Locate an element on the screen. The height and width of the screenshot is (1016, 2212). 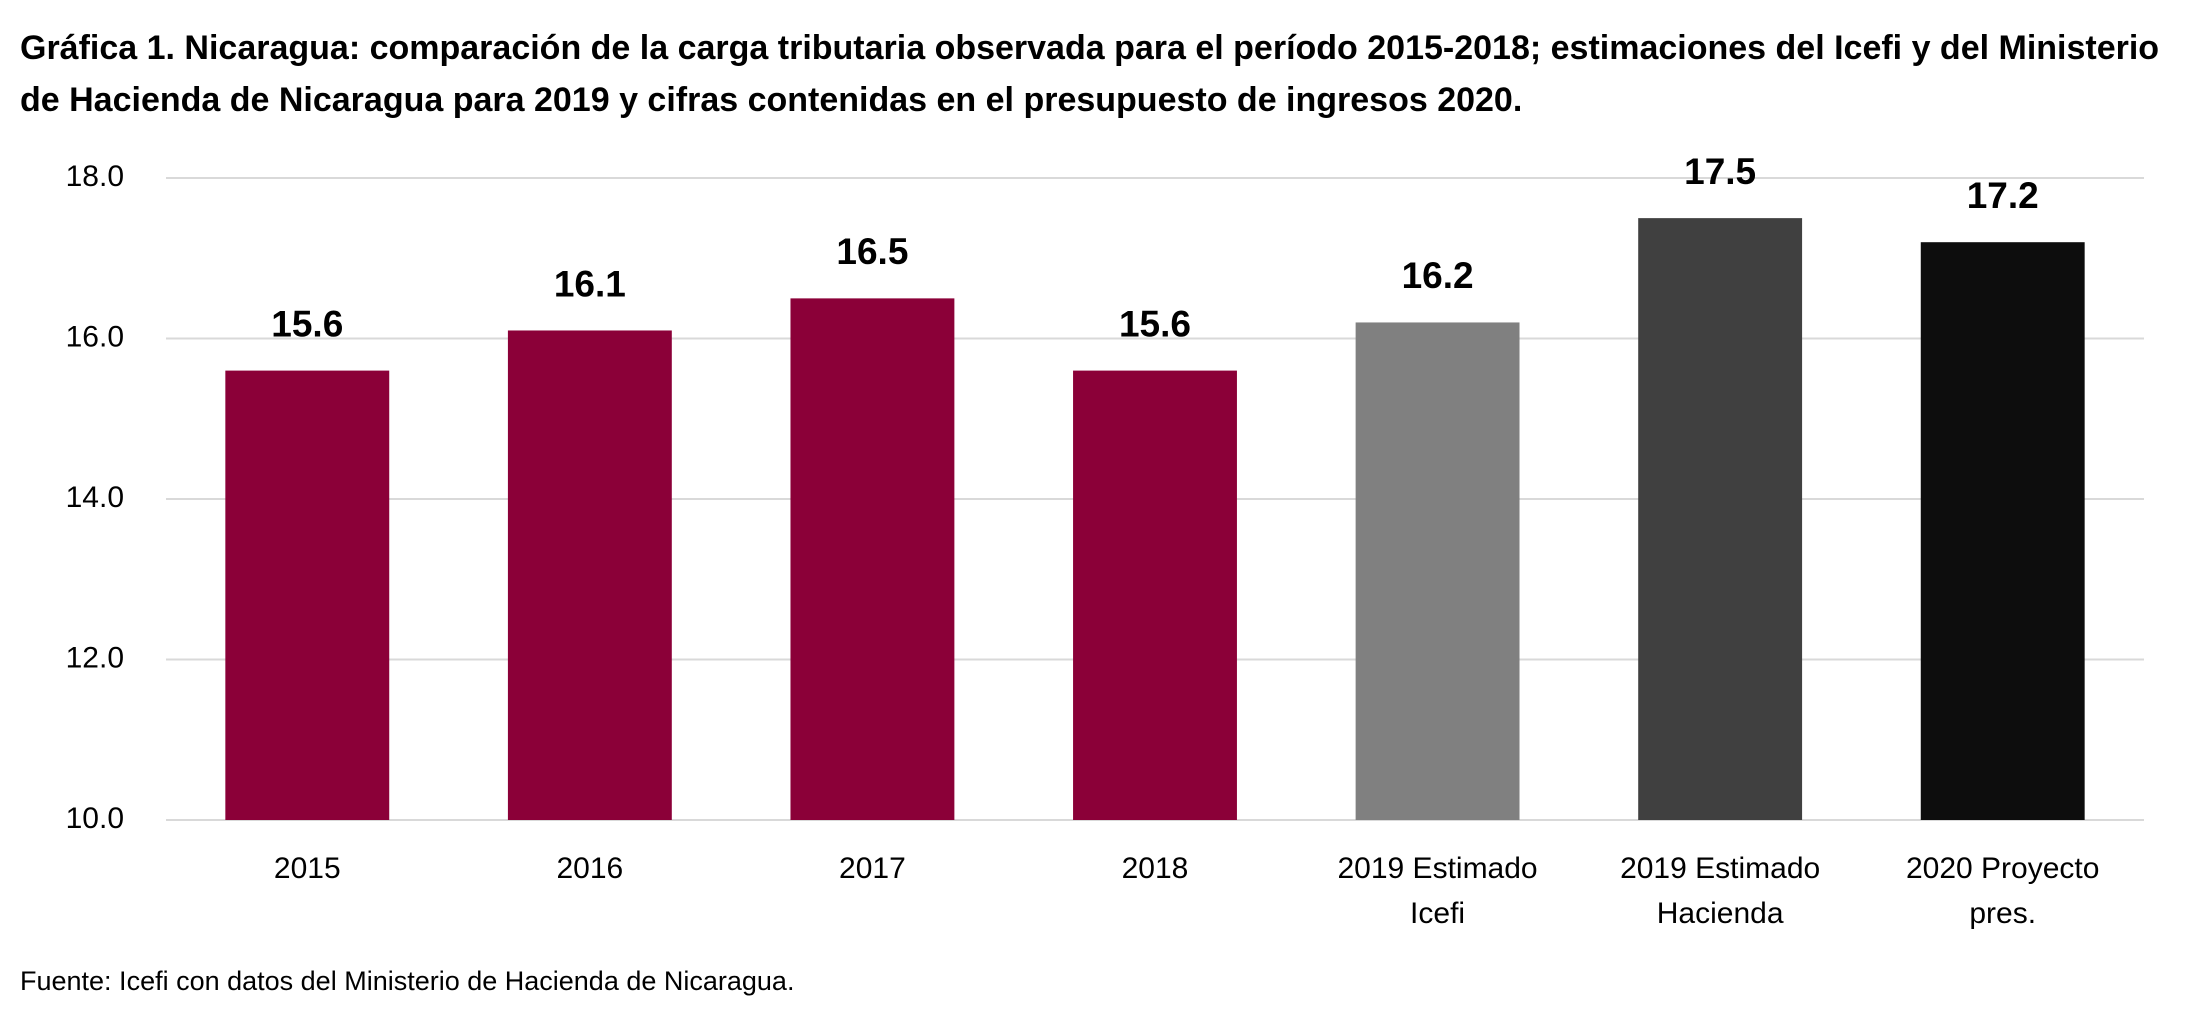
x-tick-label: 2018 is located at coordinates (1155, 868).